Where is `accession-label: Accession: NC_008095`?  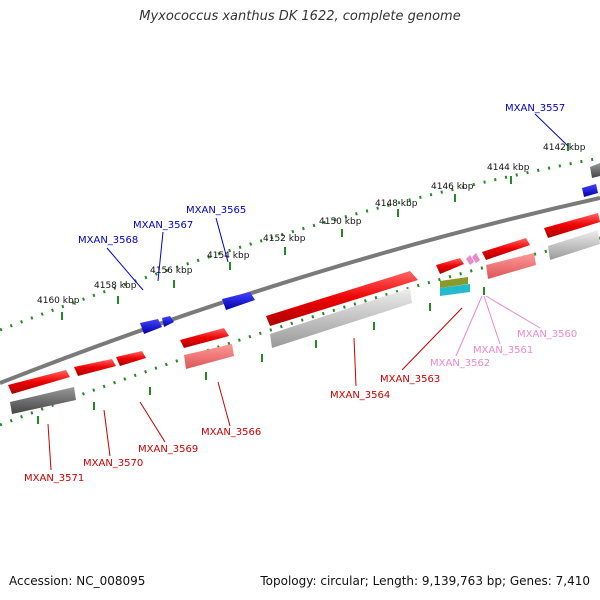 accession-label: Accession: NC_008095 is located at coordinates (77, 581).